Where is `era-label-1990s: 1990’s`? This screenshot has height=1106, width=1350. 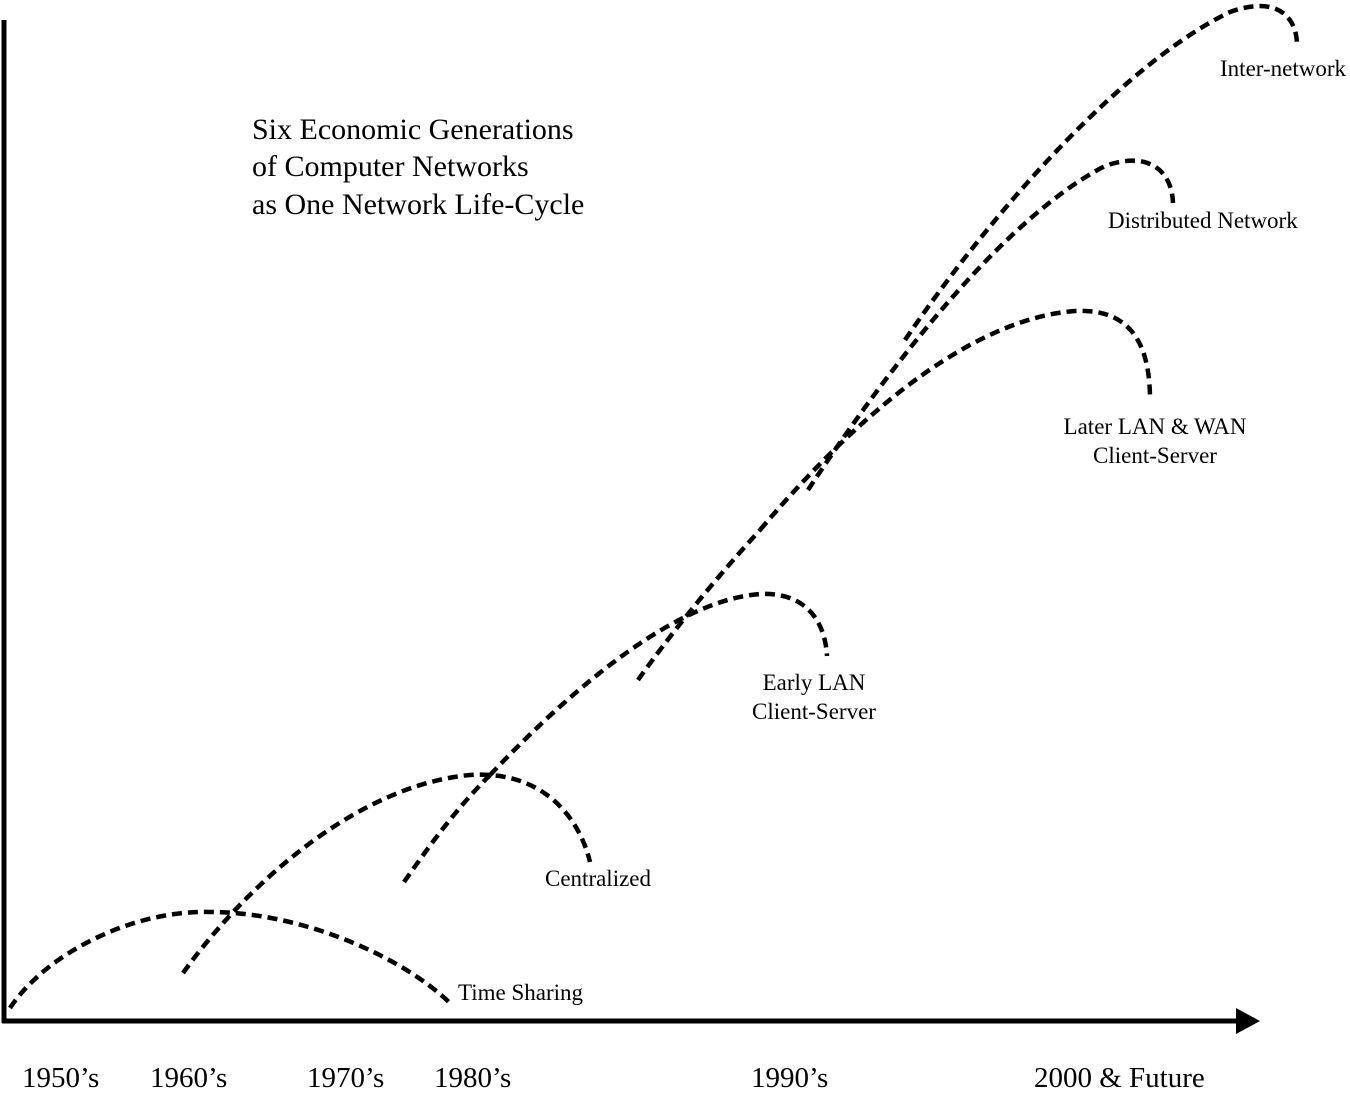
era-label-1990s: 1990’s is located at coordinates (789, 1078).